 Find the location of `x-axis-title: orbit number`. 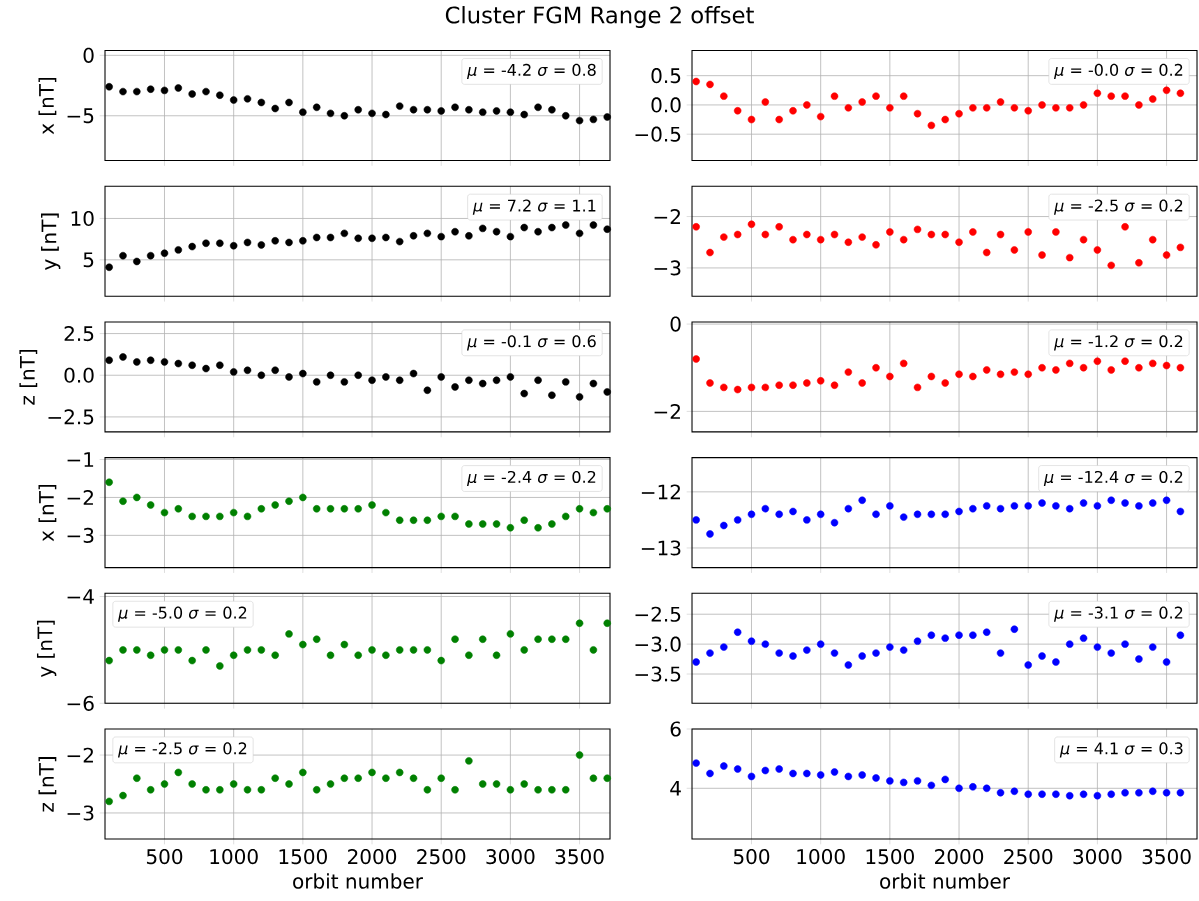

x-axis-title: orbit number is located at coordinates (945, 881).